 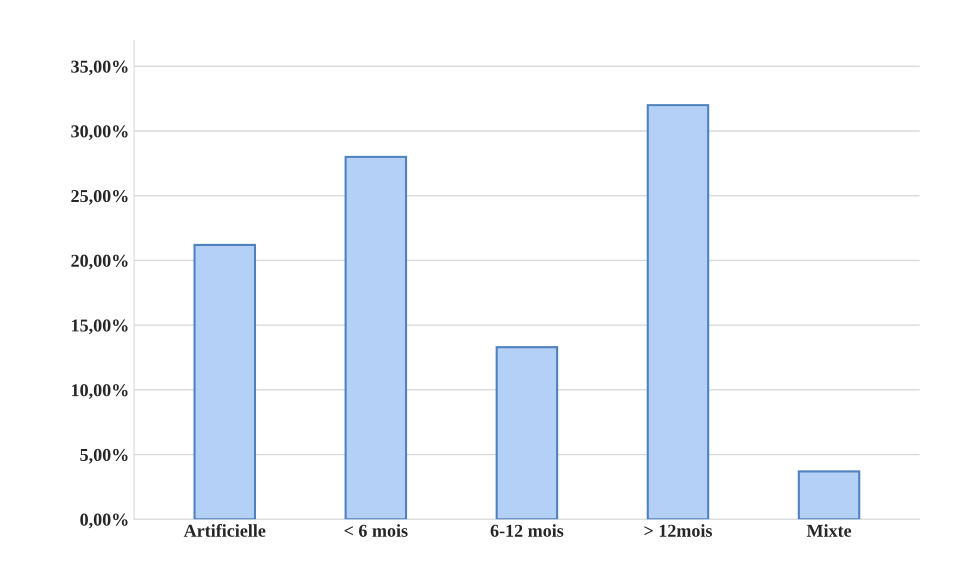 What do you see at coordinates (100, 326) in the screenshot?
I see `y-tick-label: 15,00%` at bounding box center [100, 326].